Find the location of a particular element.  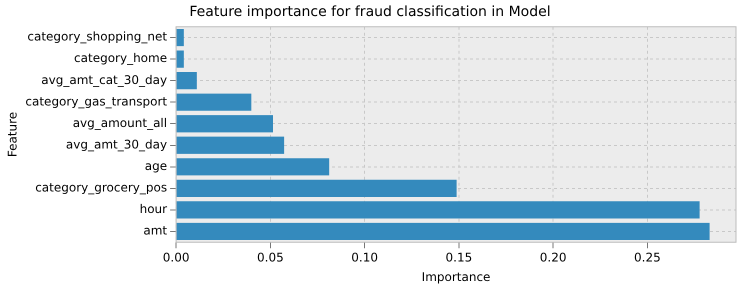

chart-title: Feature importance for fraud classification in Model is located at coordinates (370, 12).